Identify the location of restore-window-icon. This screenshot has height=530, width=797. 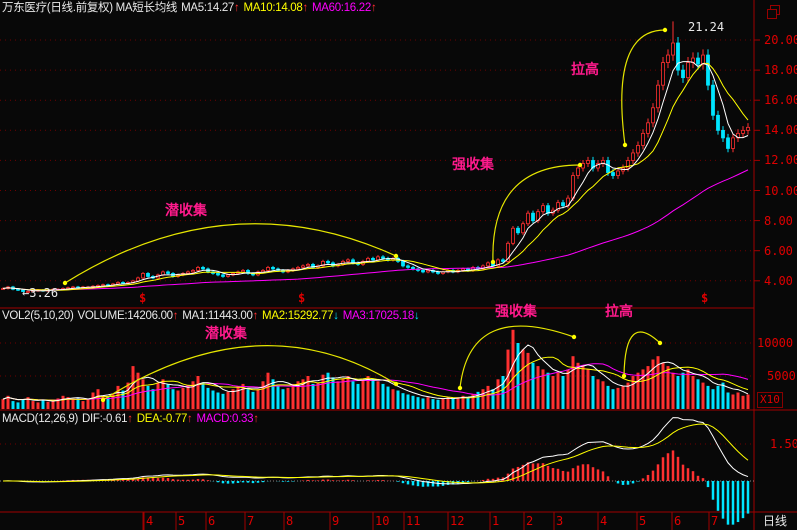
(773, 12).